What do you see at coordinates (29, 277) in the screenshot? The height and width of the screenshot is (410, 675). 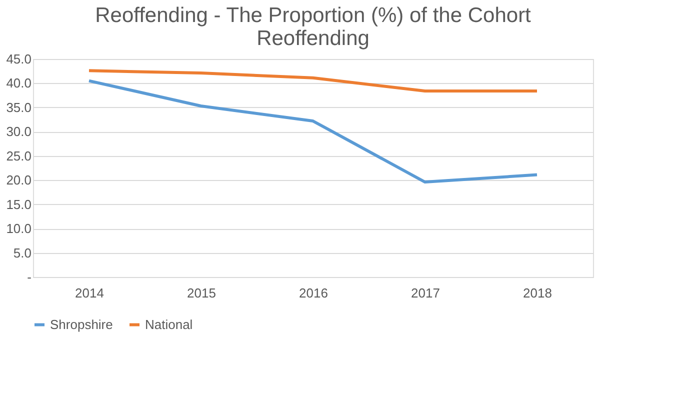 I see `y-tick-label: -` at bounding box center [29, 277].